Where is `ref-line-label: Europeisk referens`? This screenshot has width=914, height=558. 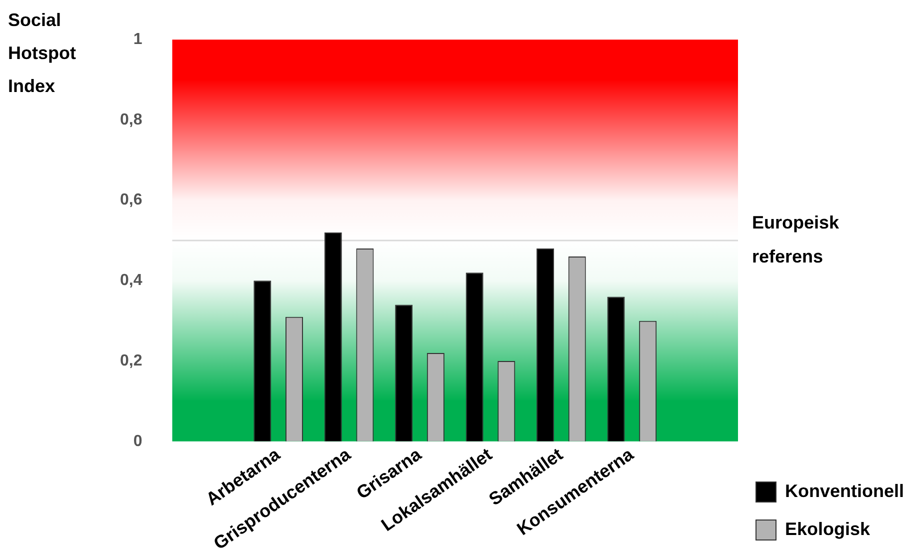
ref-line-label: Europeisk referens is located at coordinates (796, 239).